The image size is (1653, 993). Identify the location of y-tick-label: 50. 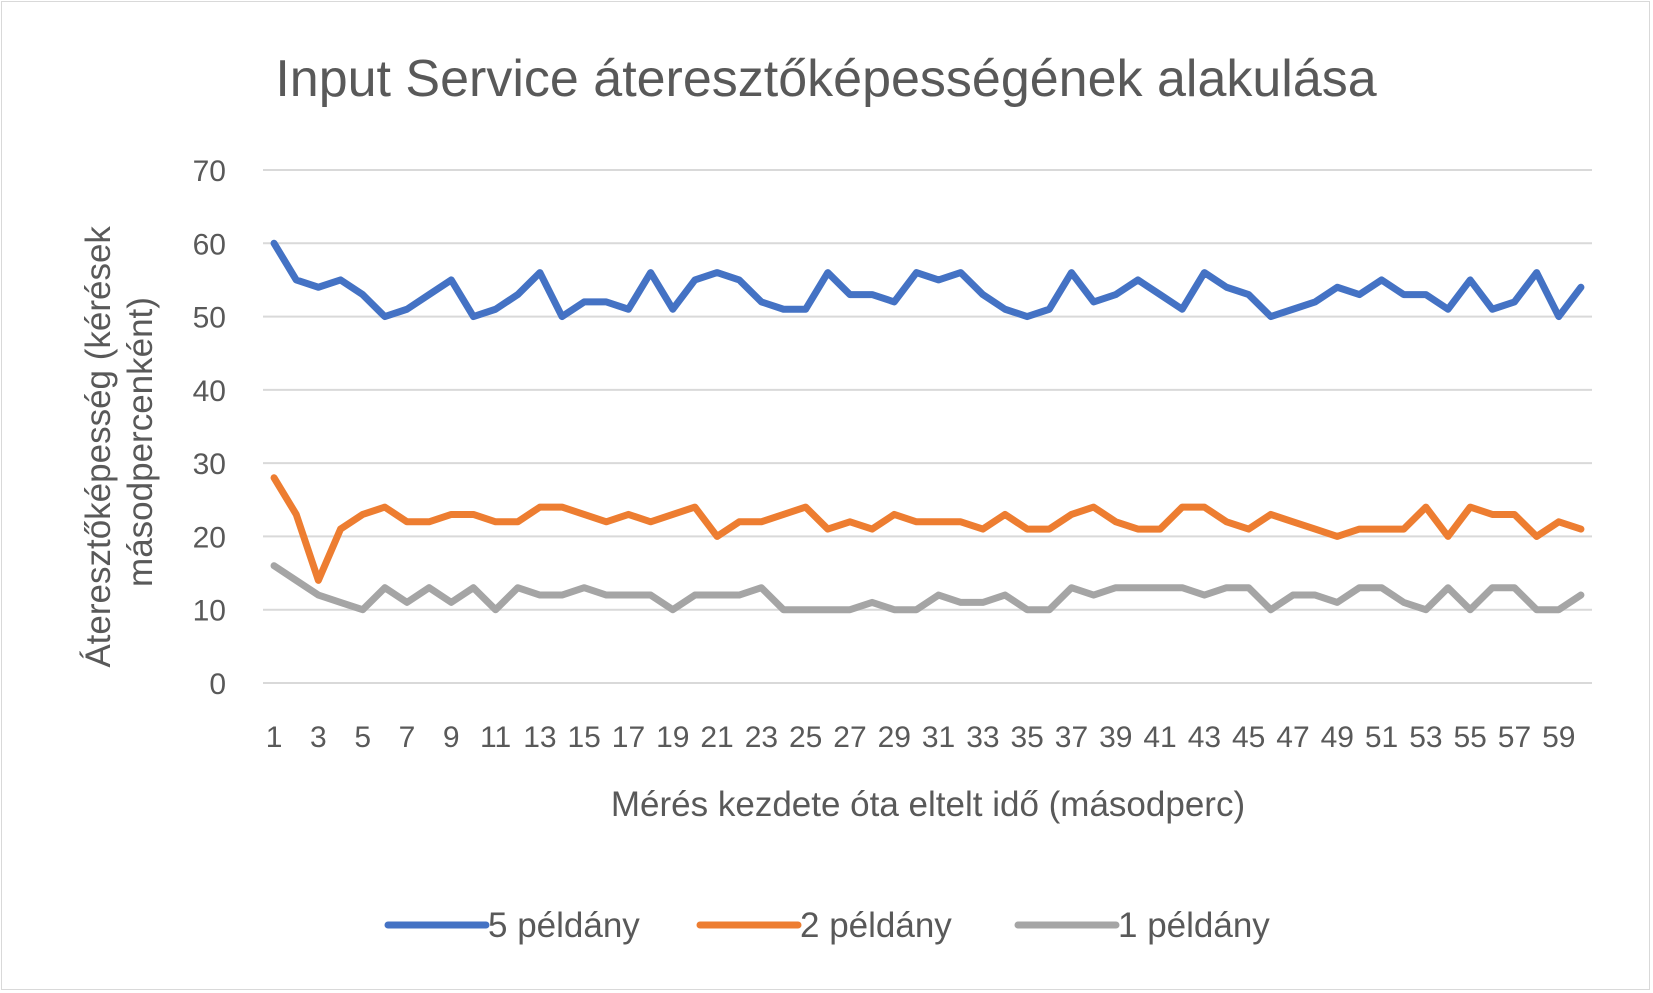
(209, 318).